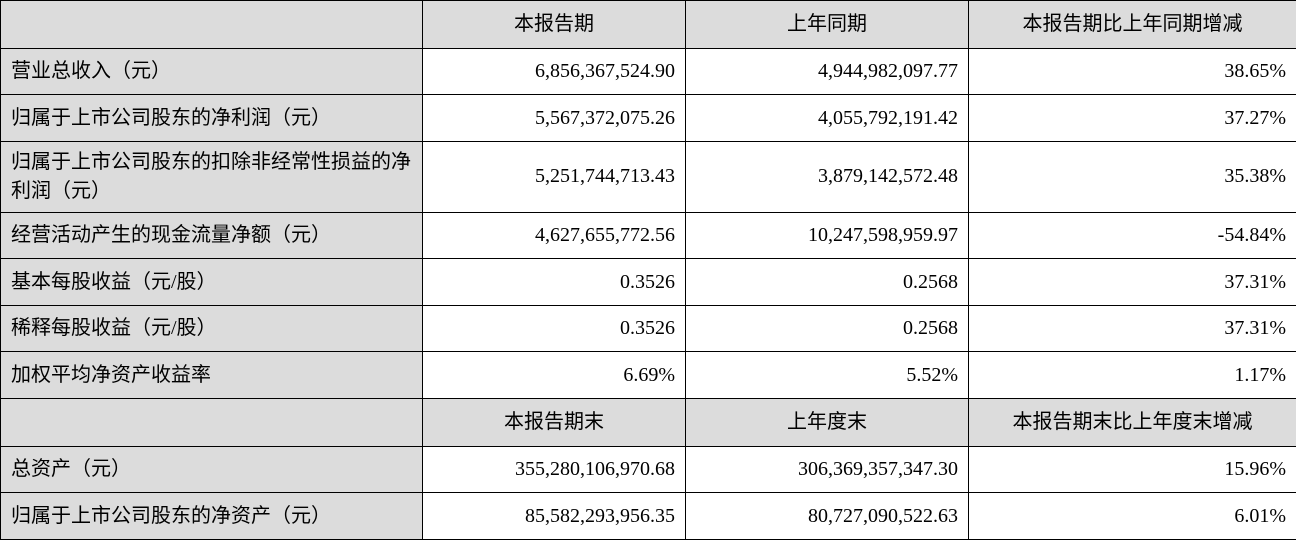 This screenshot has height=540, width=1296. I want to click on row-value-change: 15.96%, so click(1132, 469).